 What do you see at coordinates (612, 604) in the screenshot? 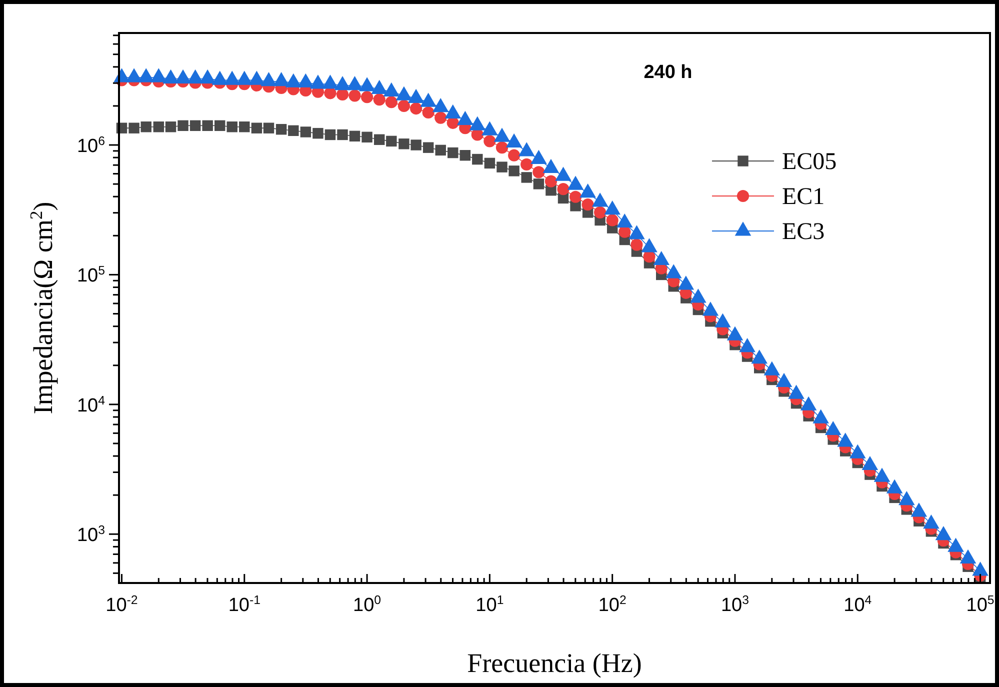
I see `x-tick-label: 10$^{2}$` at bounding box center [612, 604].